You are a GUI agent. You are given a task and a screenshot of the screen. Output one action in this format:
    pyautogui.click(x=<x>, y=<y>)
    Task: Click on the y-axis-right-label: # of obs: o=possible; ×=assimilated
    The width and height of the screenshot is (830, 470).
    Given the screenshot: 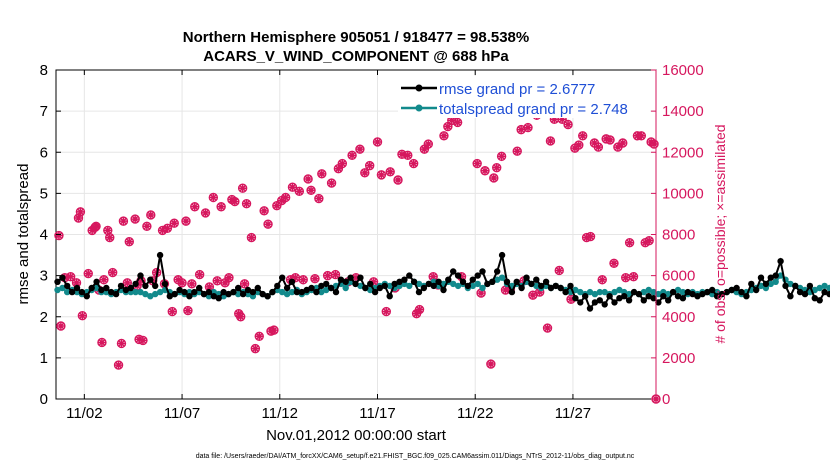 What is the action you would take?
    pyautogui.click(x=720, y=233)
    